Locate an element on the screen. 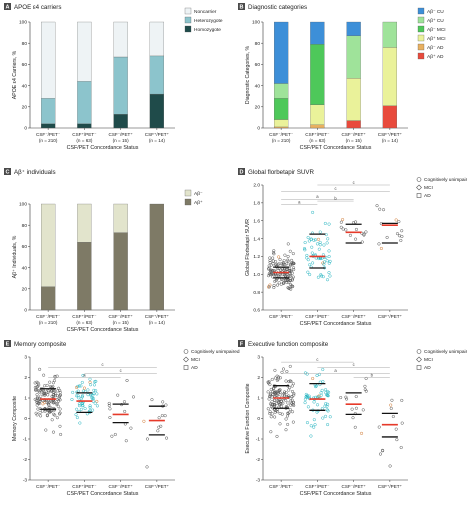  x-tick-sublabel: (n = 14) is located at coordinates (157, 140).